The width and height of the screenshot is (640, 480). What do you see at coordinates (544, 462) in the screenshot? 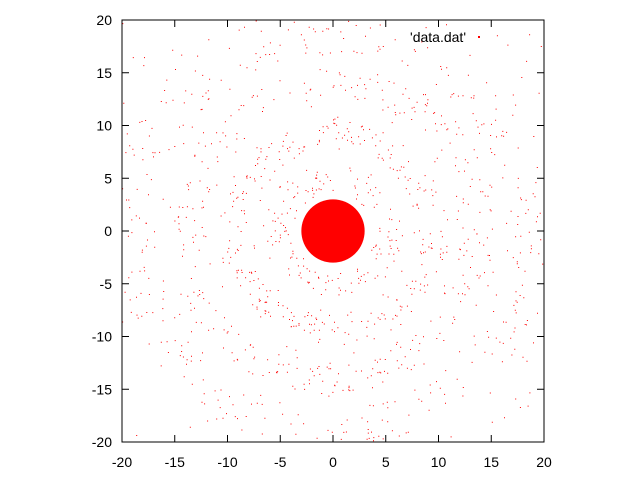
I see `x-tick-label: 20` at bounding box center [544, 462].